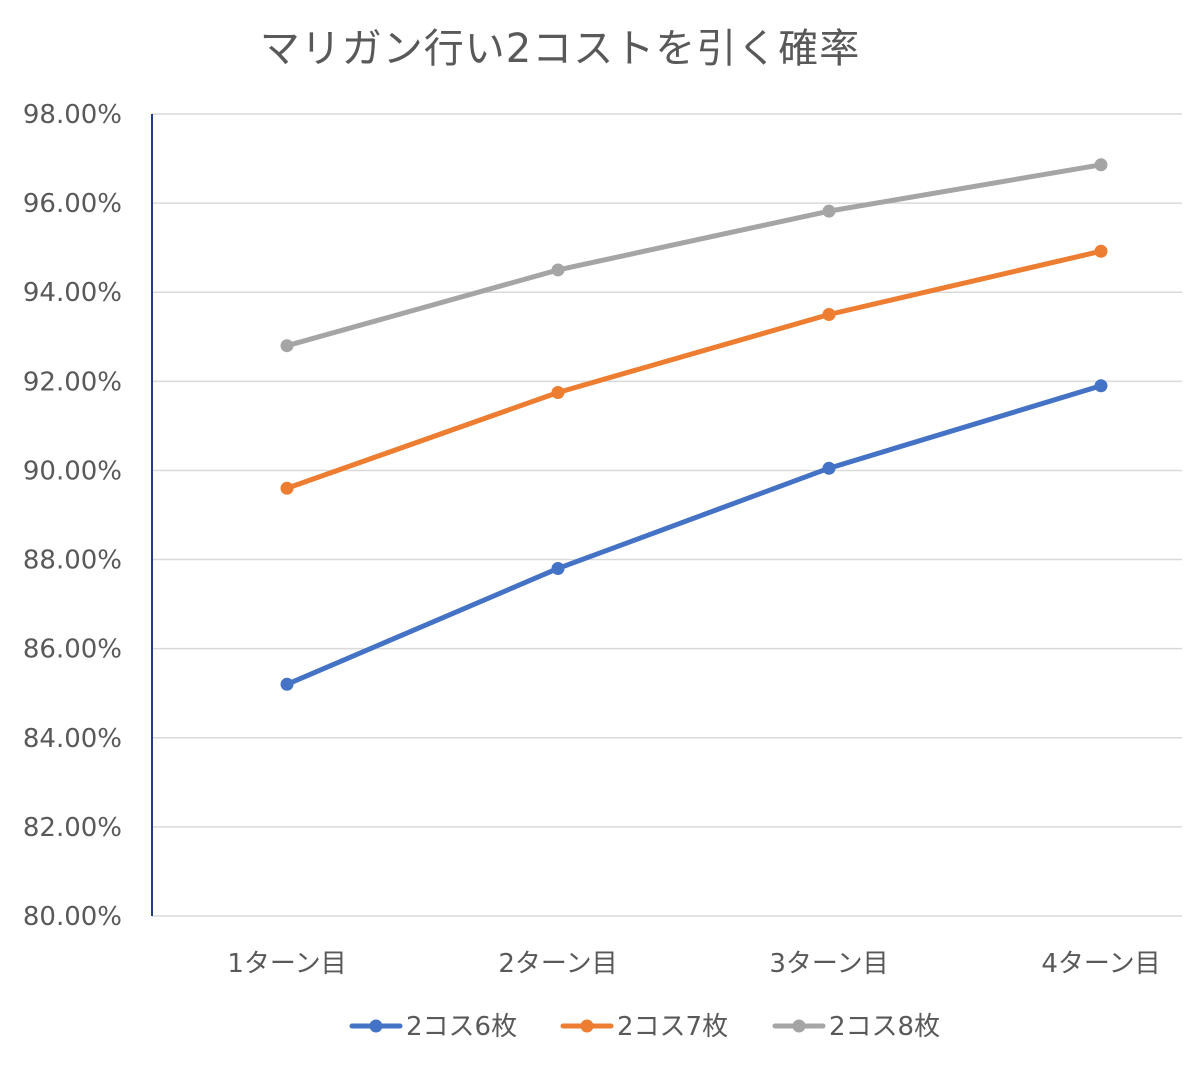 Image resolution: width=1200 pixels, height=1074 pixels. I want to click on y-tick-label: 98.00%, so click(72, 115).